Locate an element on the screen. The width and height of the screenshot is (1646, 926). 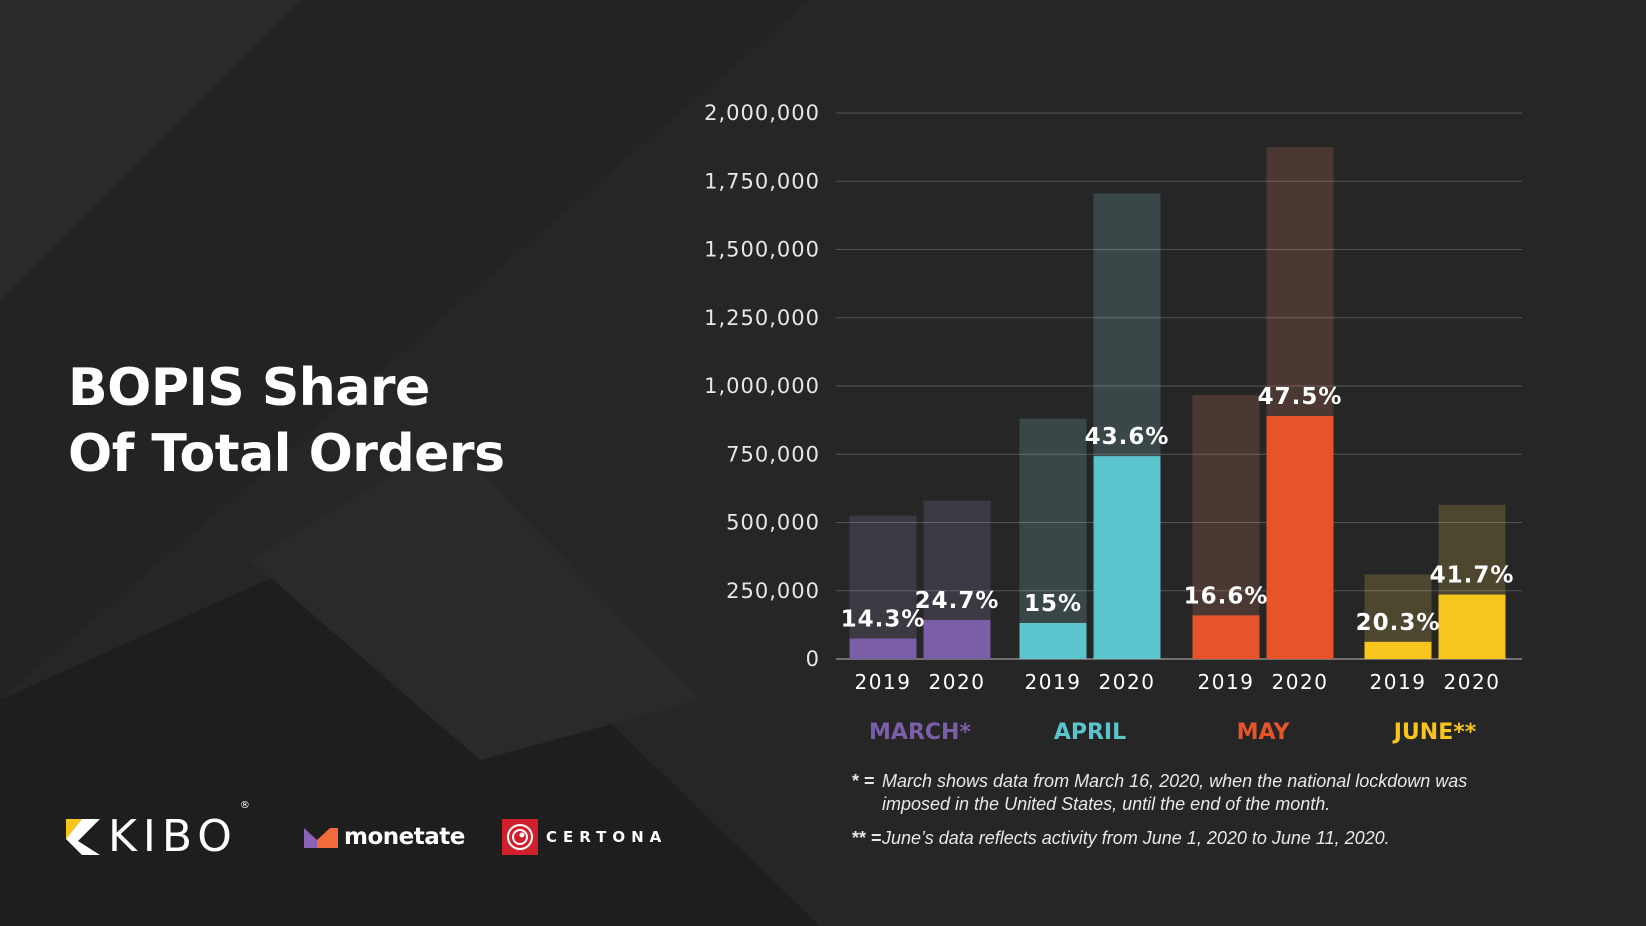
bopis-share-label: 47.5% is located at coordinates (1300, 397).